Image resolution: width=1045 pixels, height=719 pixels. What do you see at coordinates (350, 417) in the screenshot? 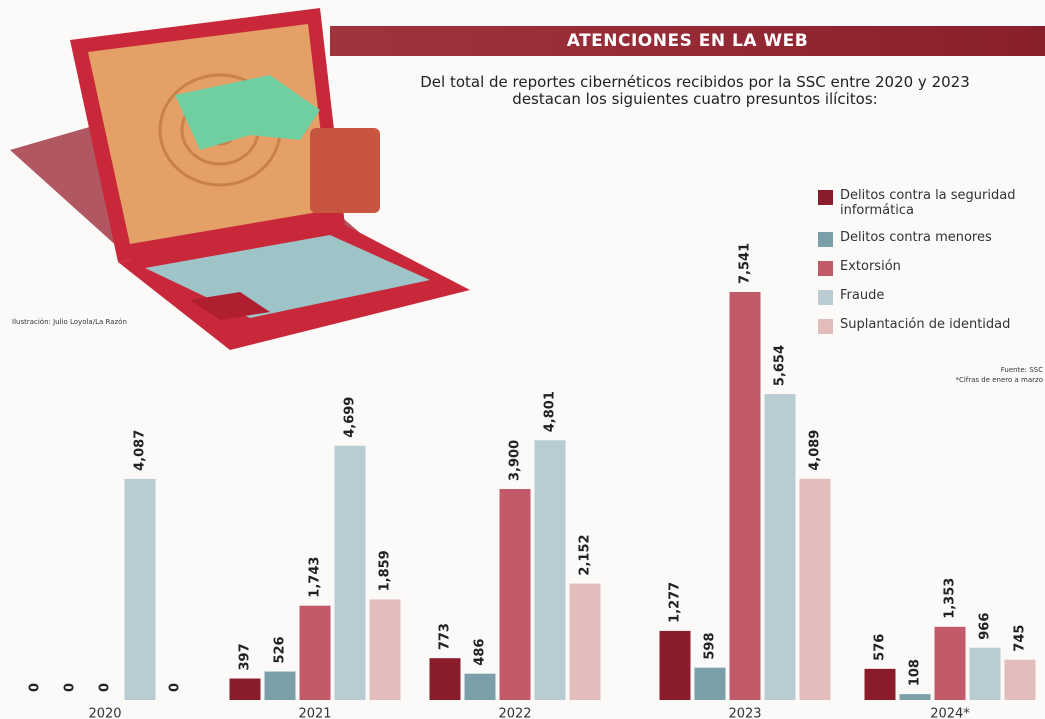
I see `value-label: 4,699` at bounding box center [350, 417].